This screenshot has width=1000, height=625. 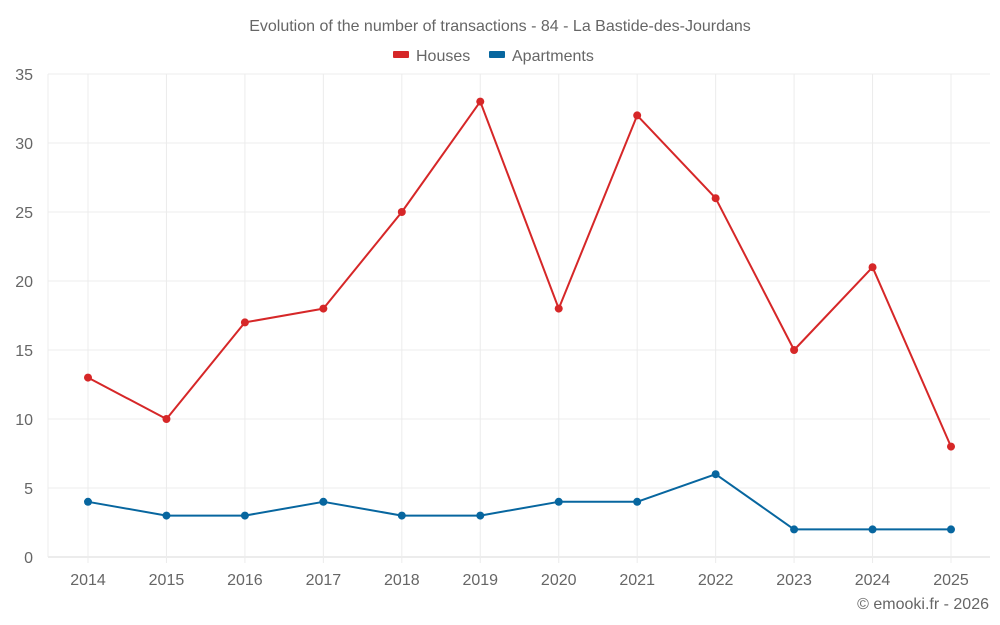 I want to click on legend-label-apartments: Apartments, so click(x=553, y=56).